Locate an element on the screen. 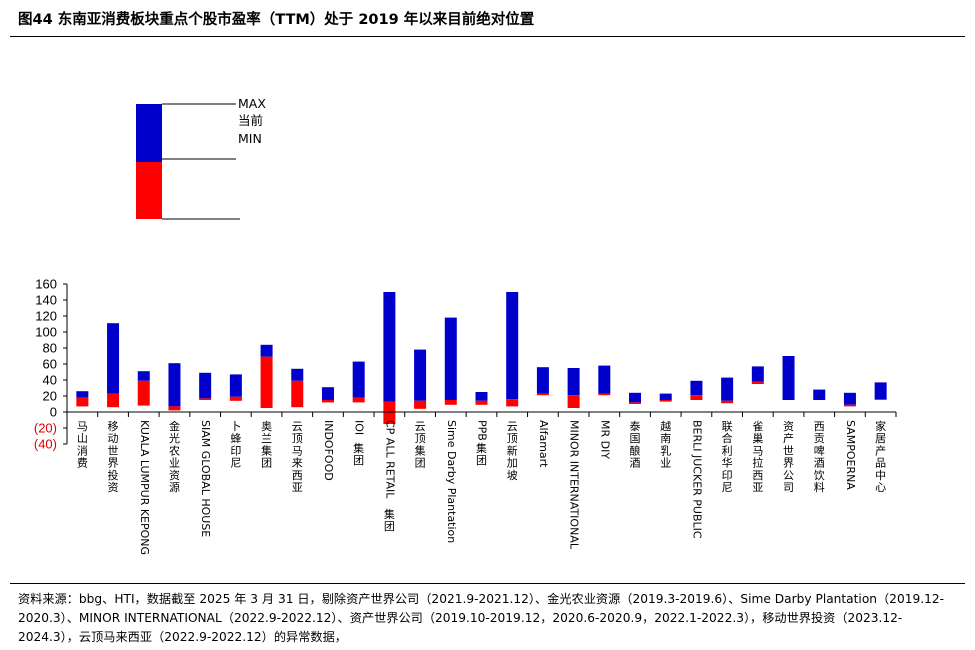  category-label-char: 尼 is located at coordinates (727, 487).